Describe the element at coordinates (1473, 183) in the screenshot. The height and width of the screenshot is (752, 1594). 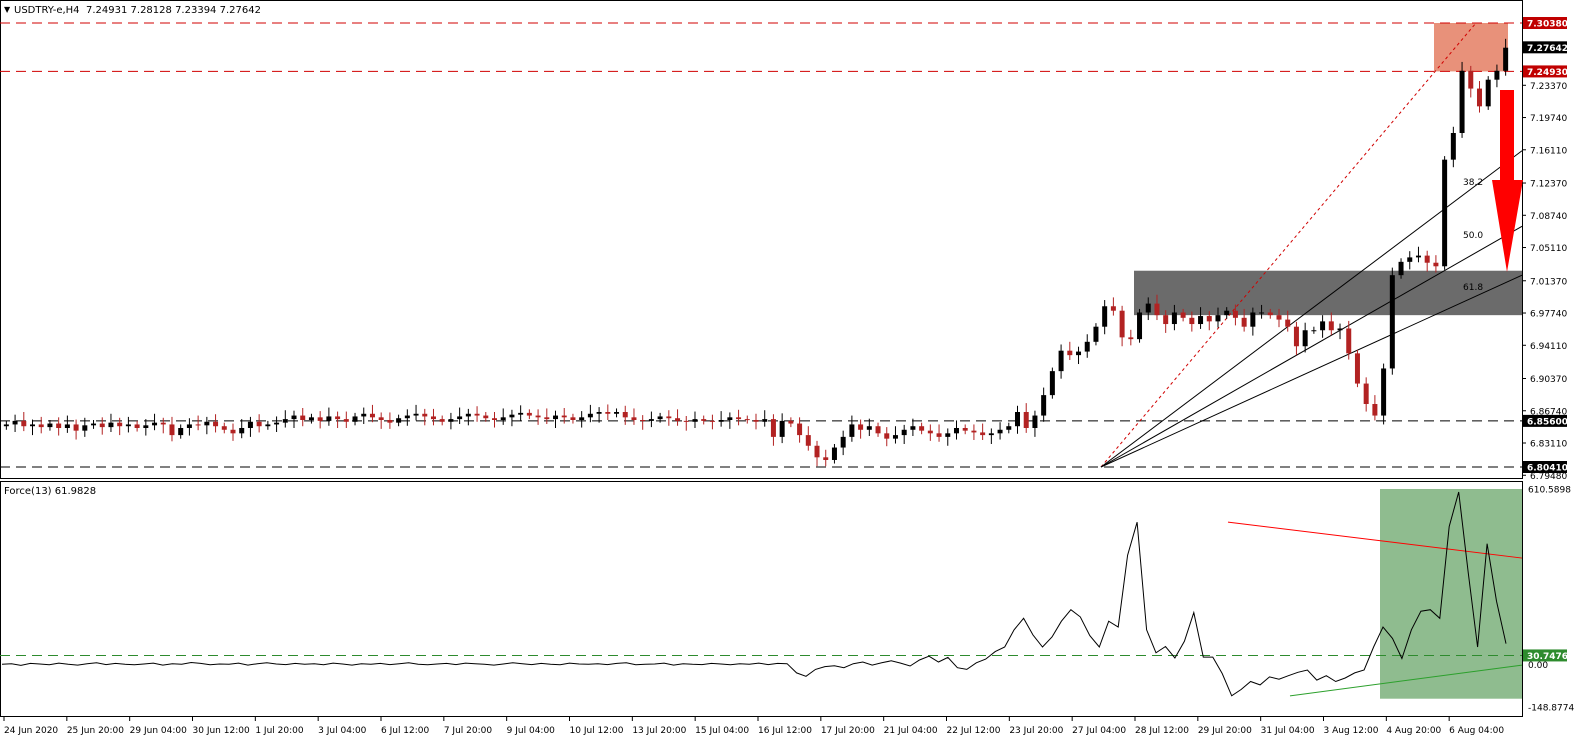
I see `fib-label-38.2: 38.2` at that location.